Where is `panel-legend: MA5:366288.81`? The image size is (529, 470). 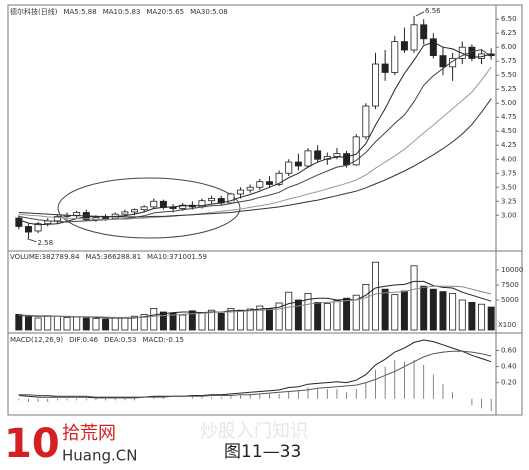
panel-legend: MA5:366288.81 is located at coordinates (114, 257).